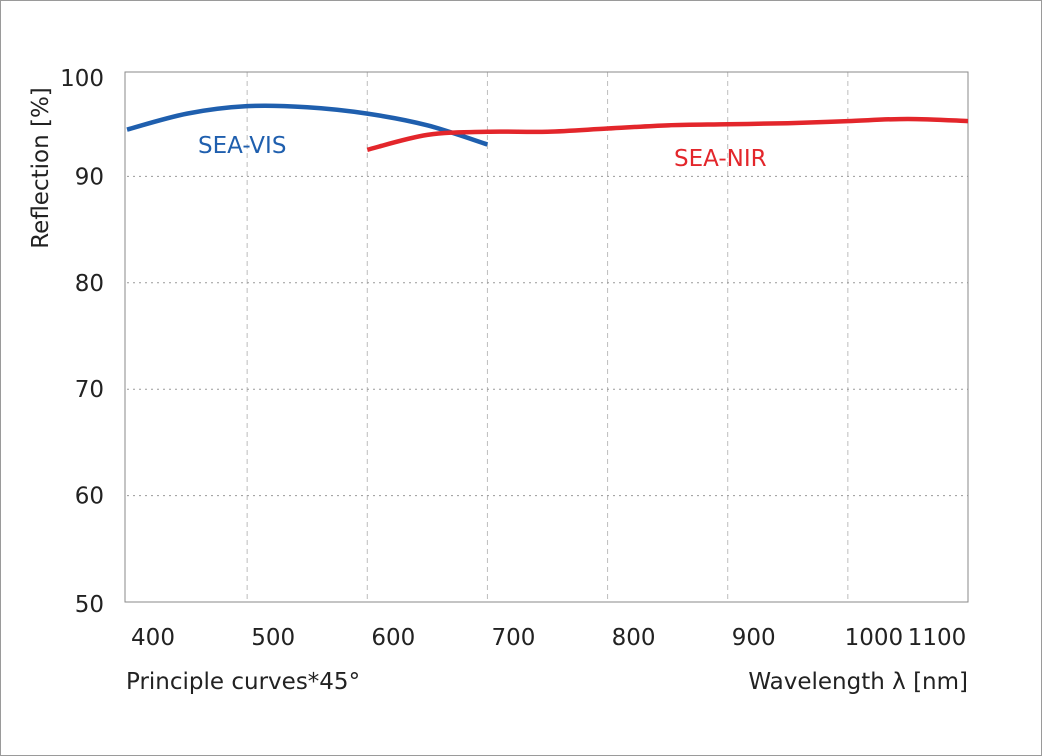 This screenshot has height=756, width=1042. Describe the element at coordinates (89, 390) in the screenshot. I see `y-tick-label: 70` at that location.